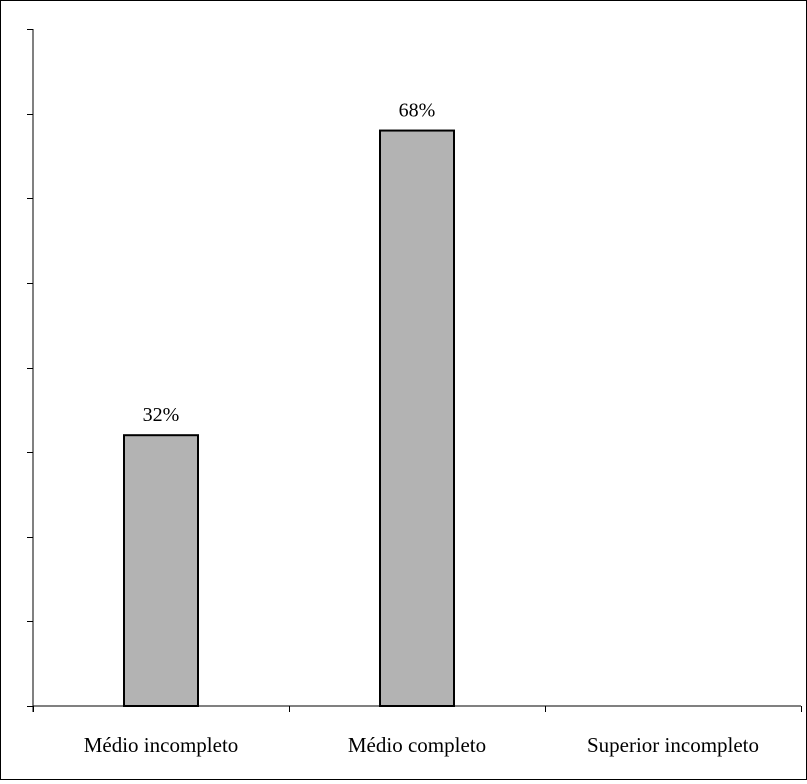 The image size is (807, 784). Describe the element at coordinates (161, 415) in the screenshot. I see `data-label-1: 32%` at that location.